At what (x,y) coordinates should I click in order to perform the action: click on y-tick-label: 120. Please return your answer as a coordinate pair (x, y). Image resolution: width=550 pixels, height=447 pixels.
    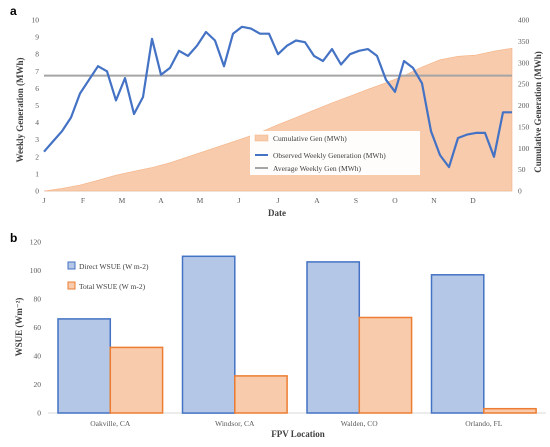
    Looking at the image, I should click on (36, 242).